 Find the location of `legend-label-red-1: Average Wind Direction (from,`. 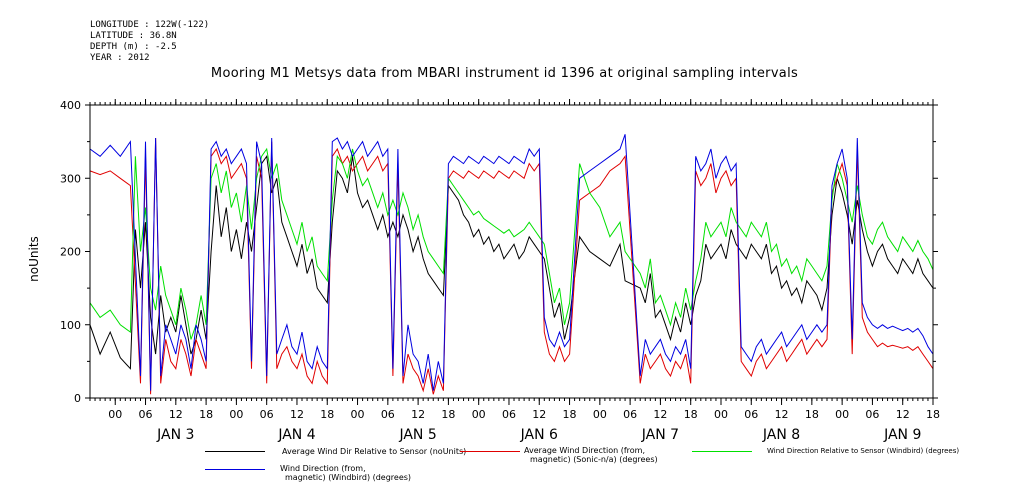

legend-label-red-1: Average Wind Direction (from, is located at coordinates (585, 450).